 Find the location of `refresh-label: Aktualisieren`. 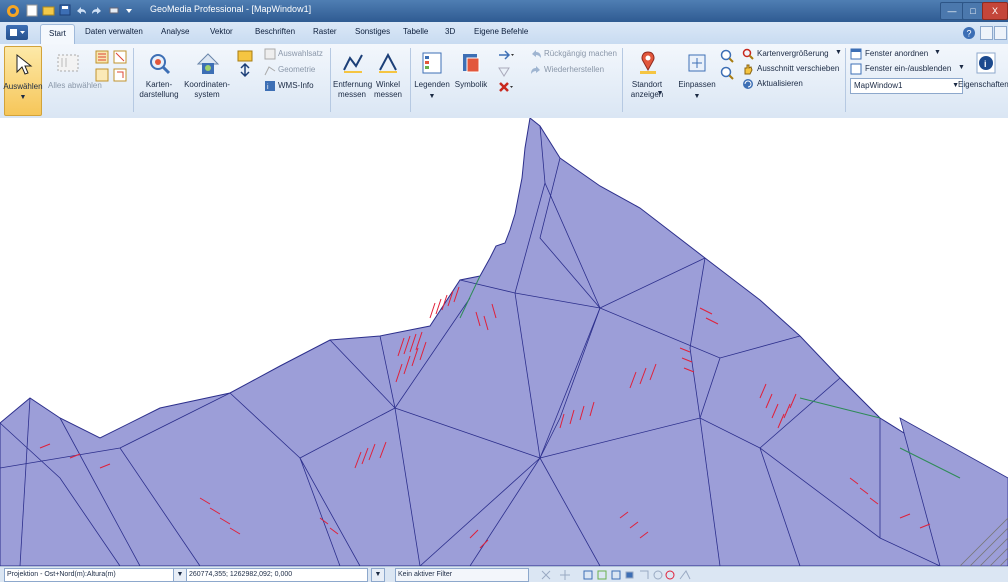

refresh-label: Aktualisieren is located at coordinates (780, 83).